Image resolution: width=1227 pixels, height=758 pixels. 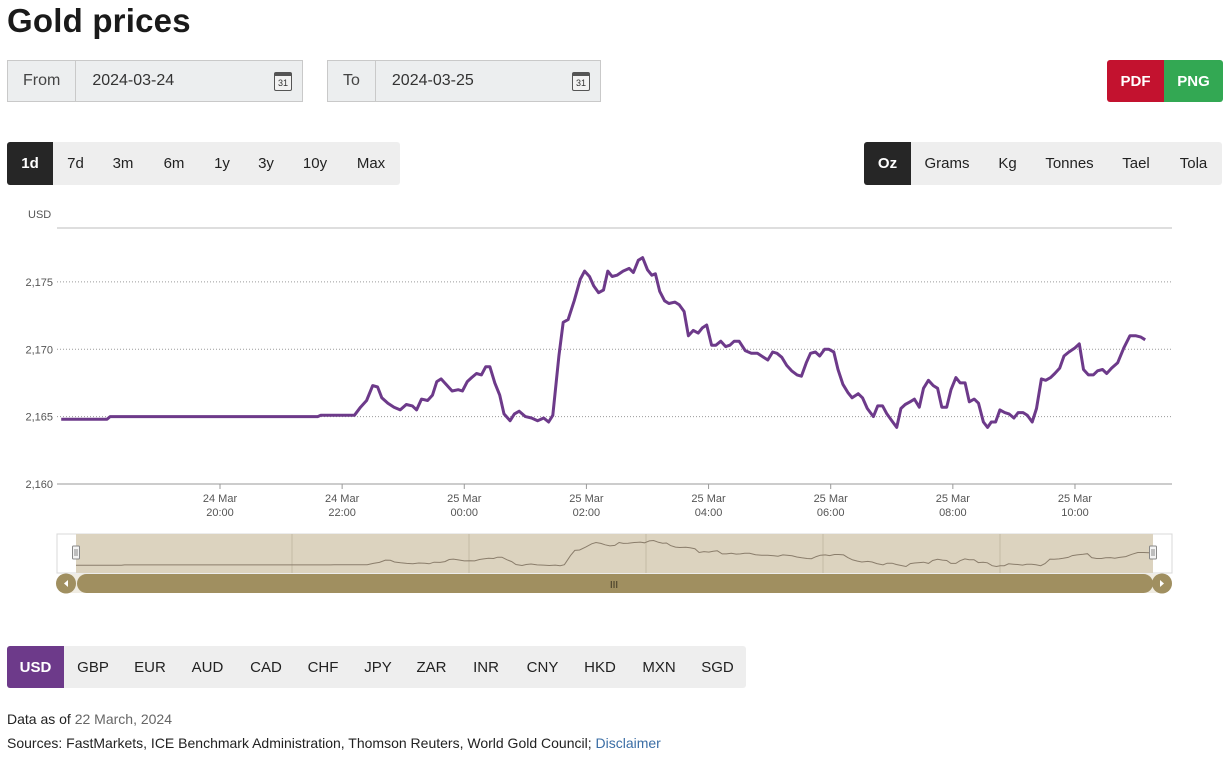 What do you see at coordinates (1162, 583) in the screenshot?
I see `arrow-right-icon` at bounding box center [1162, 583].